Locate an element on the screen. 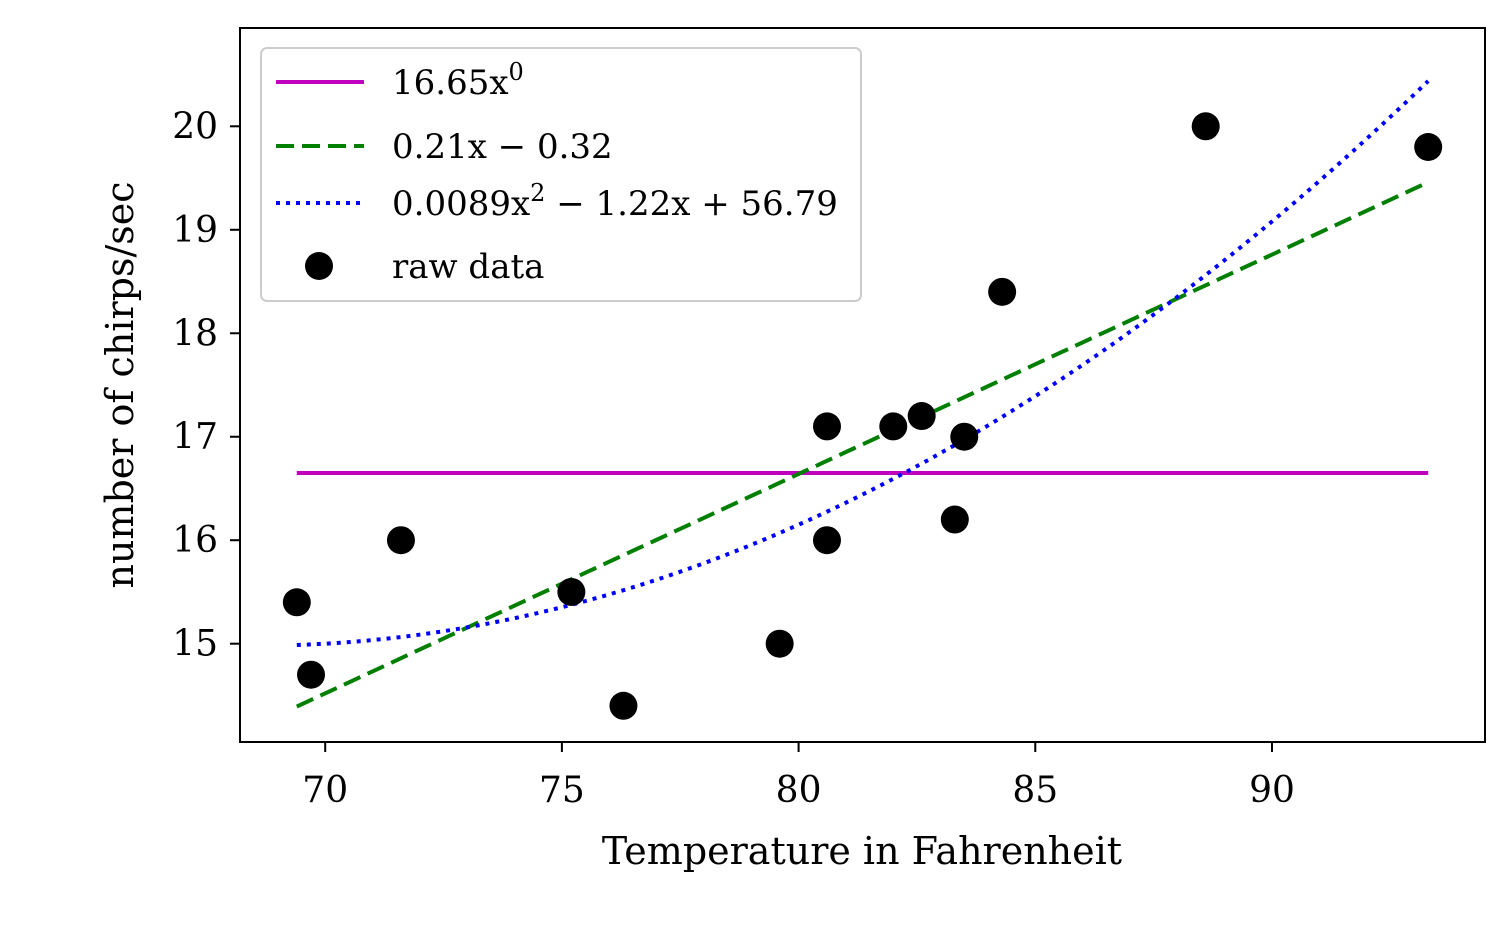 Image resolution: width=1500 pixels, height=927 pixels. x-tick-label: 70 is located at coordinates (325, 790).